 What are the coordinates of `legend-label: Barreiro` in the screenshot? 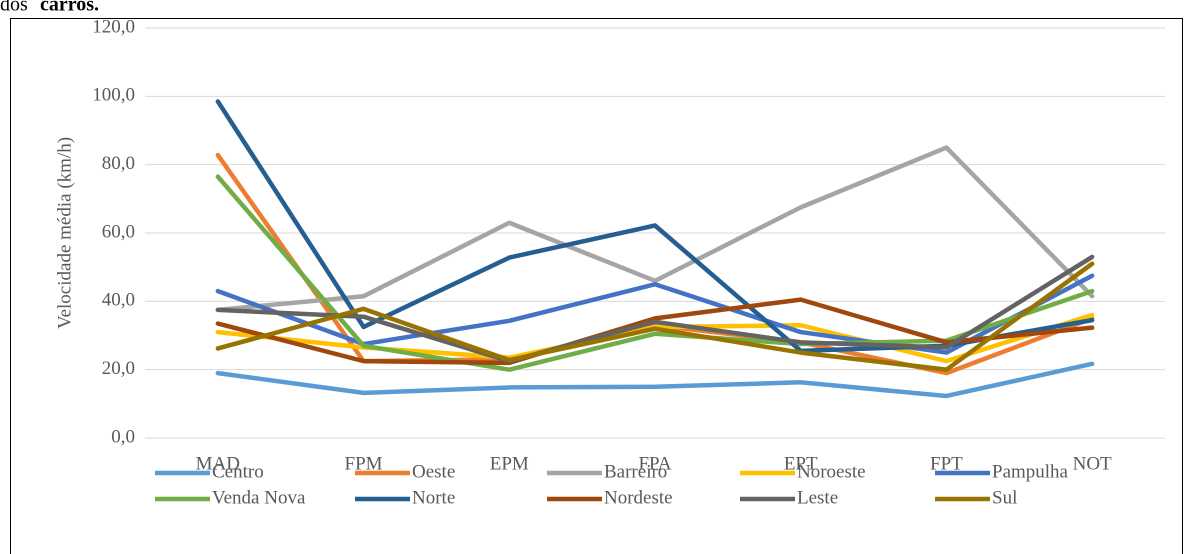 It's located at (635, 471).